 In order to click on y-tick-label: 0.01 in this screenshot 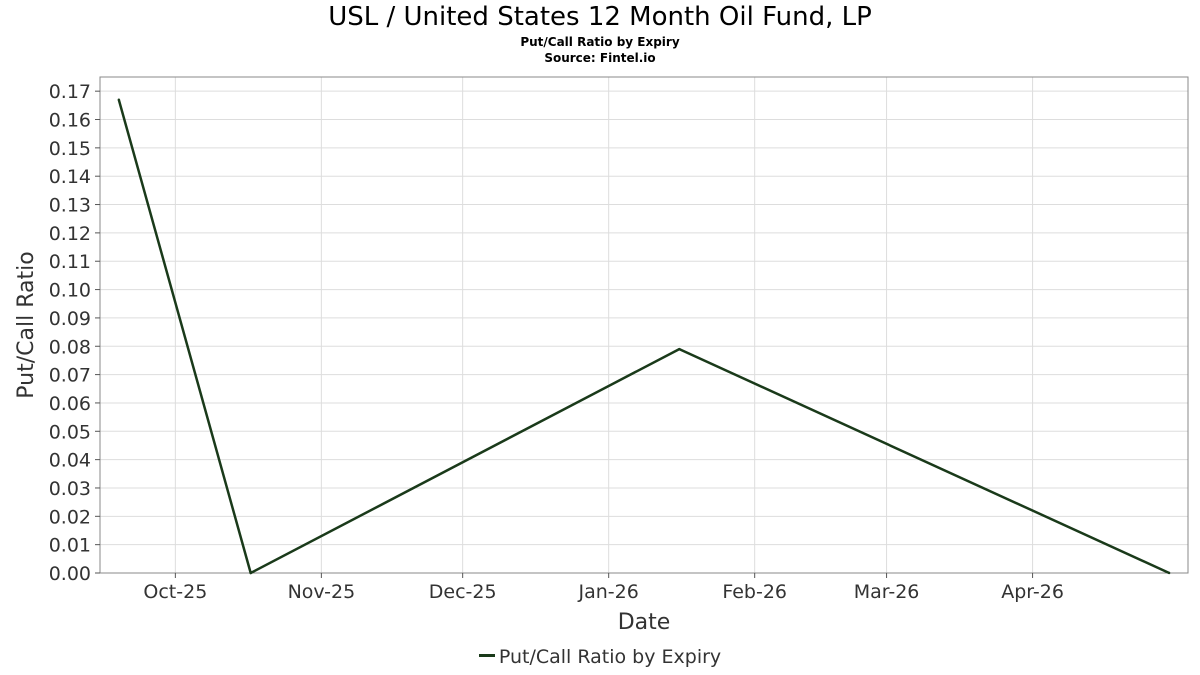, I will do `click(70, 546)`.